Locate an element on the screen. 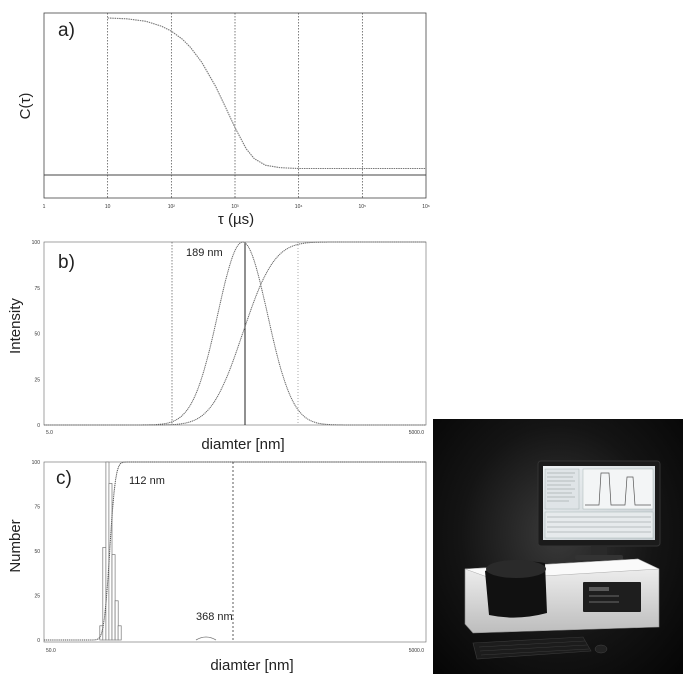 Image resolution: width=683 pixels, height=674 pixels. panel-b-y-tick-label: 50 is located at coordinates (37, 335).